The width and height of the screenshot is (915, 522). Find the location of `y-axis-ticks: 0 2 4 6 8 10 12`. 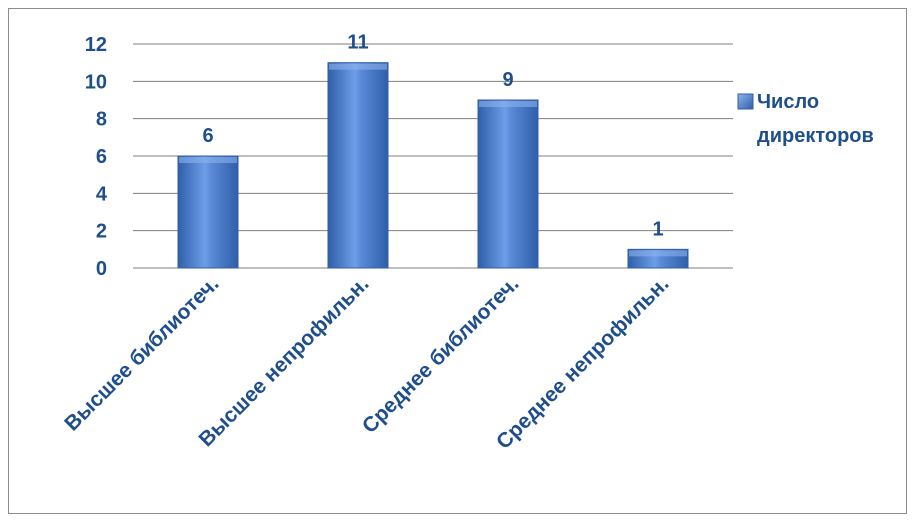

y-axis-ticks: 0 2 4 6 8 10 12 is located at coordinates (96, 157).